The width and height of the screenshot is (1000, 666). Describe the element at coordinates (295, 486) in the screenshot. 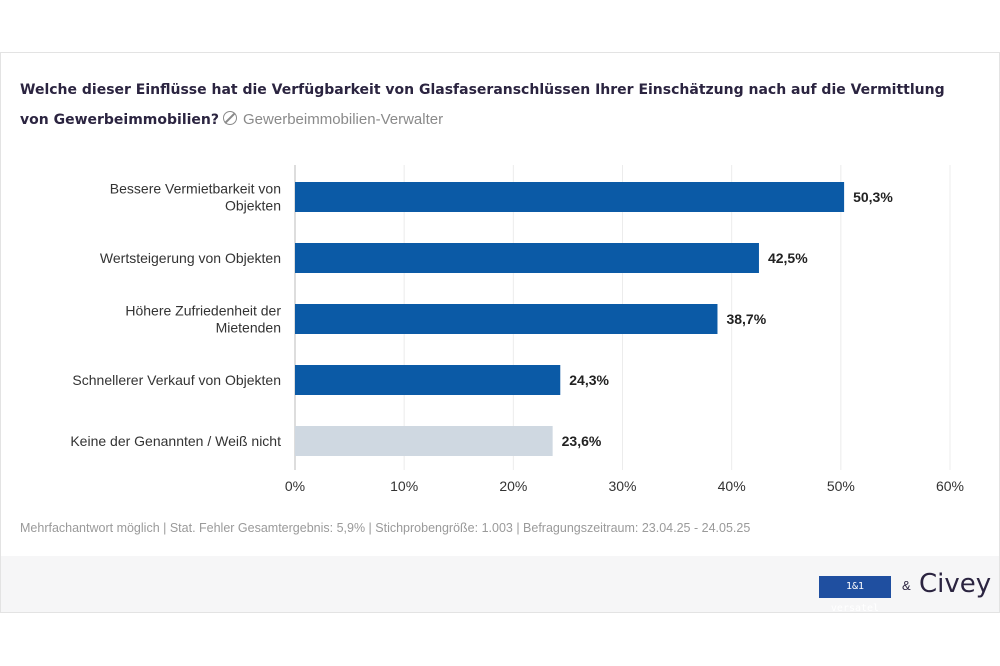

I see `x-tick-label: 0%` at that location.